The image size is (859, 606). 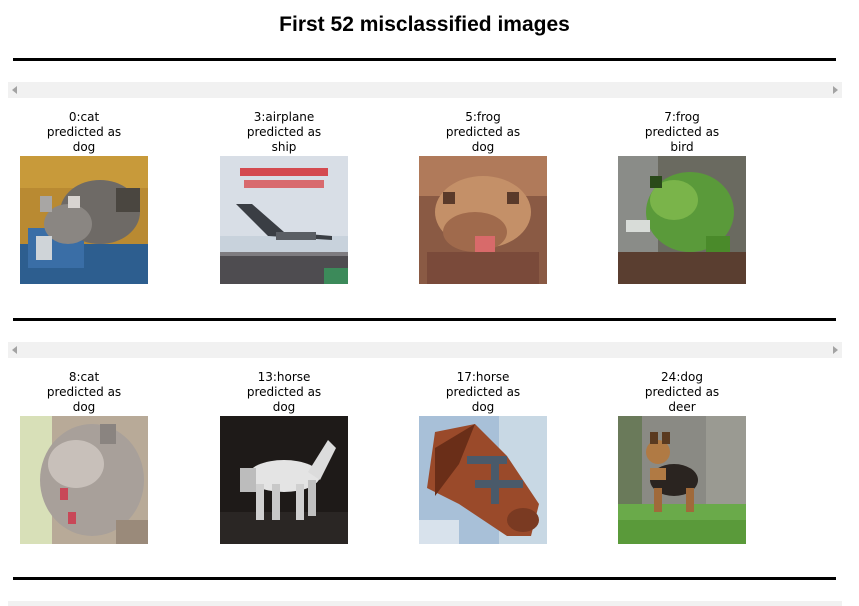 I want to click on misclassified-item: 13:horse predicted as dog, so click(x=285, y=457).